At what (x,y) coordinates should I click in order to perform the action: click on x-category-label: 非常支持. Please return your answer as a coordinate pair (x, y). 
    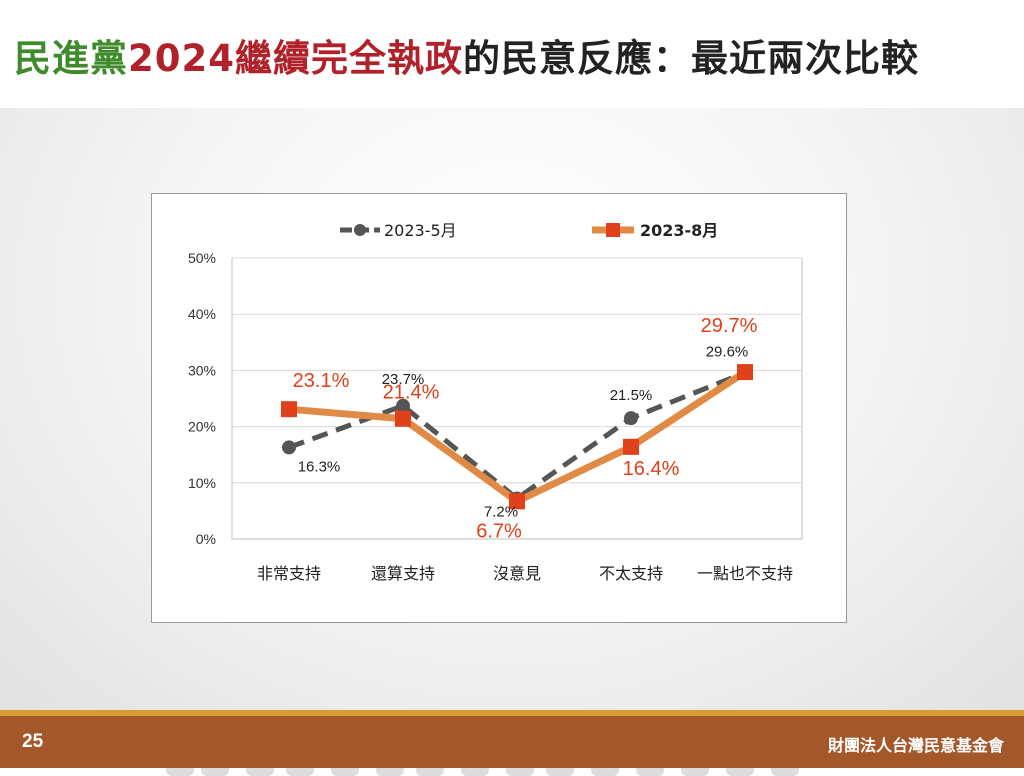
    Looking at the image, I should click on (289, 573).